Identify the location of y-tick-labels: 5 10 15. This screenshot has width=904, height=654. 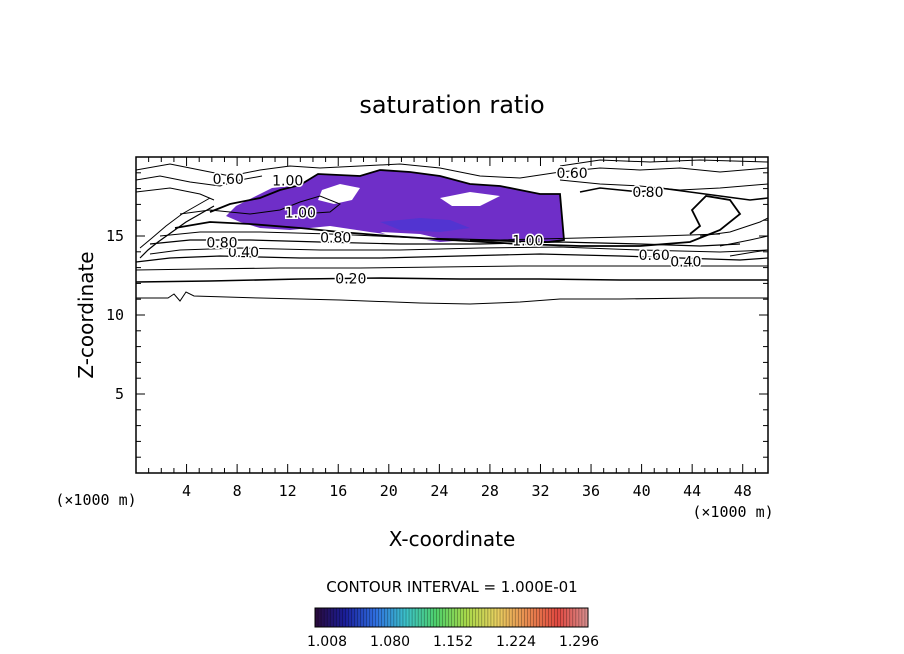
(115, 315).